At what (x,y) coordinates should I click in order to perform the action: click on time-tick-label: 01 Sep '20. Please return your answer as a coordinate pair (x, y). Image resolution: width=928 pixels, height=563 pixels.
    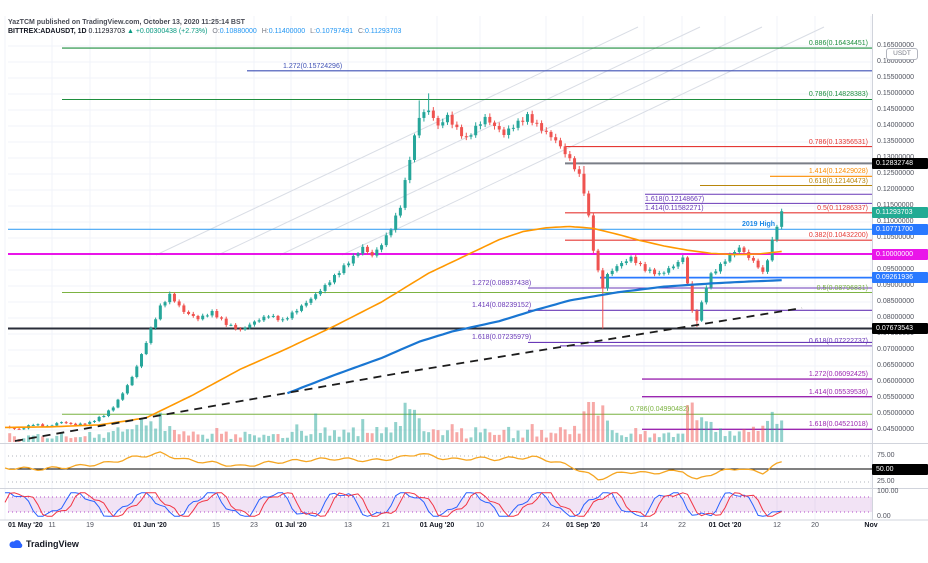
    Looking at the image, I should click on (583, 525).